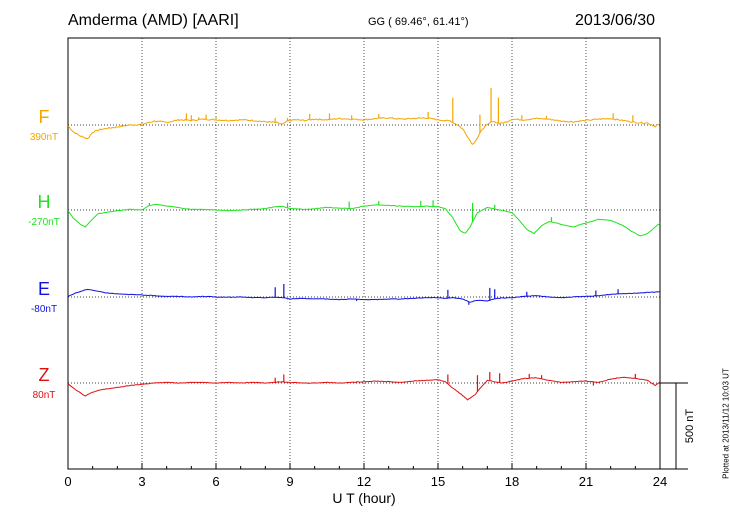  I want to click on station-title: Amderma (AMD) [AARI], so click(153, 20).